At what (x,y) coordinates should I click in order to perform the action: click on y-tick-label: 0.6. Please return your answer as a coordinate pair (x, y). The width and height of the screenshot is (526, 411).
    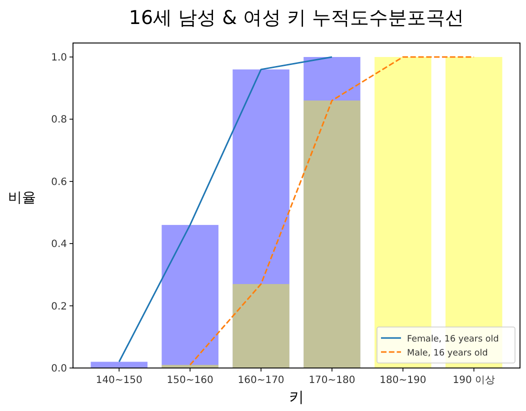
    Looking at the image, I should click on (59, 182).